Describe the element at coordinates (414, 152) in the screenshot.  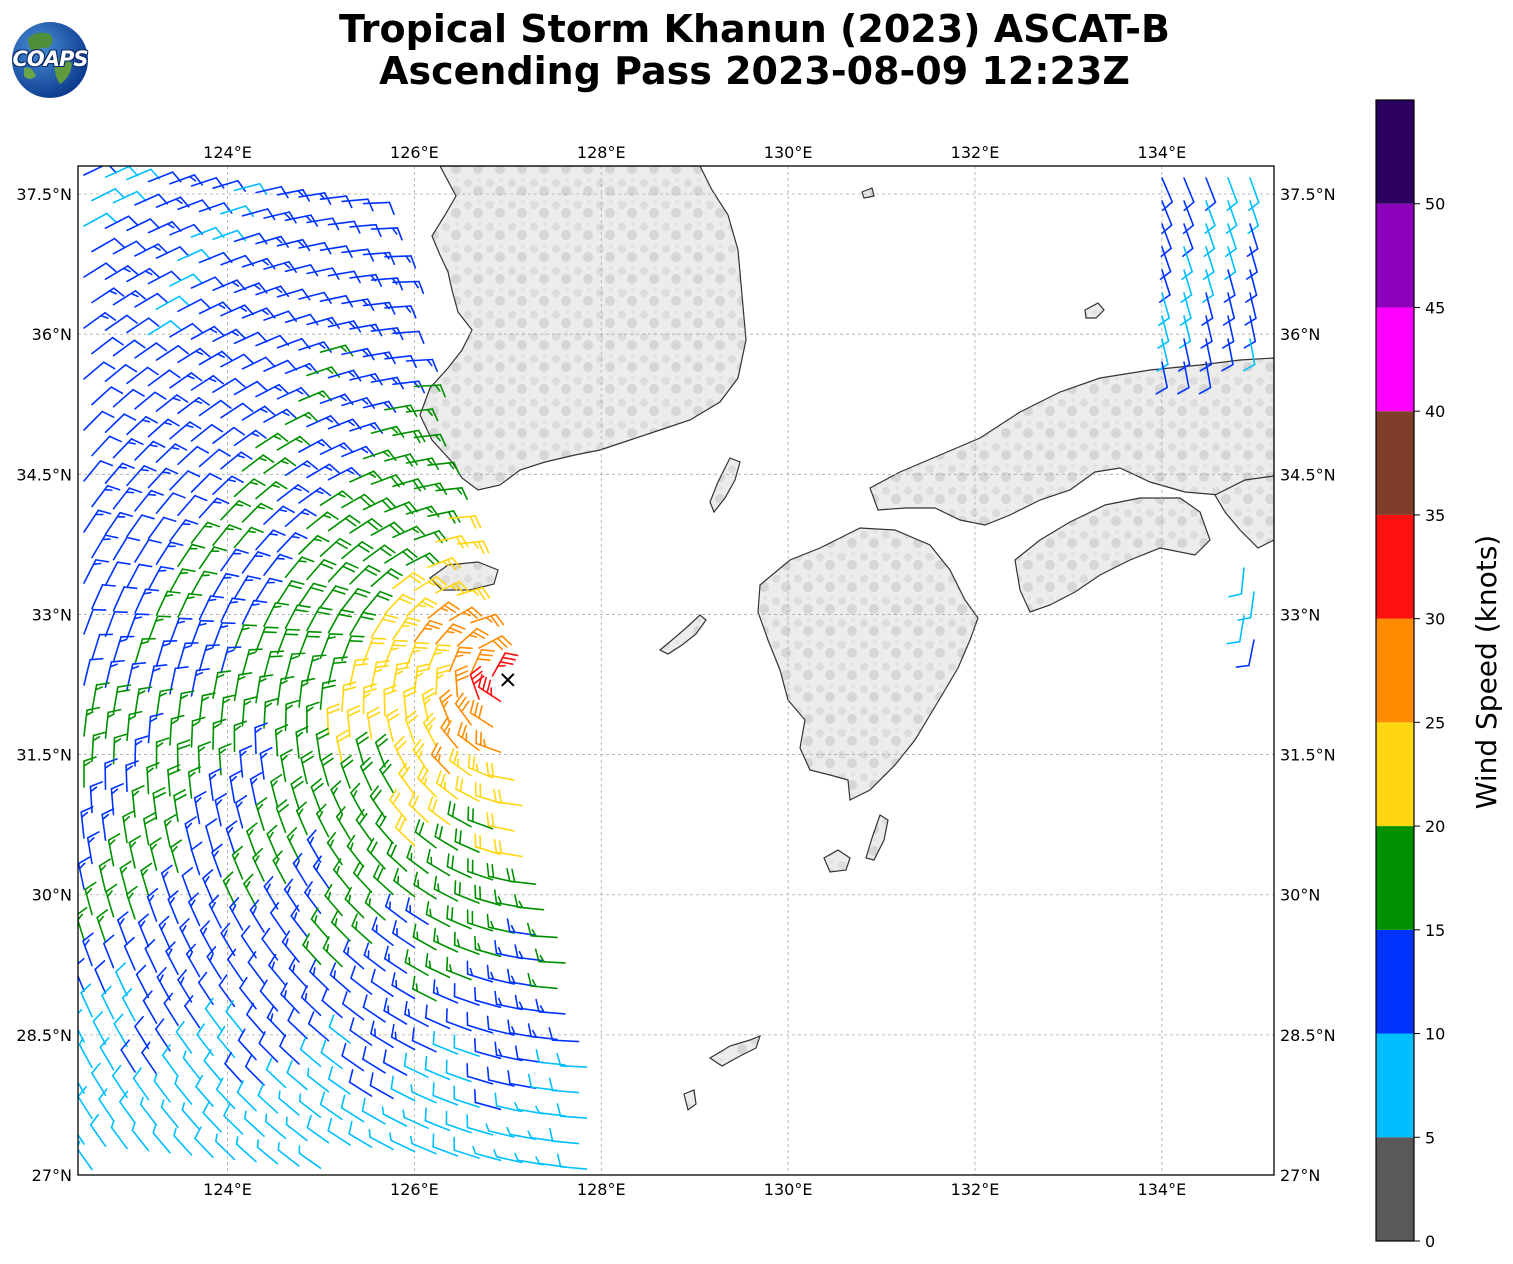
I see `lon-tick-label: 126°E` at that location.